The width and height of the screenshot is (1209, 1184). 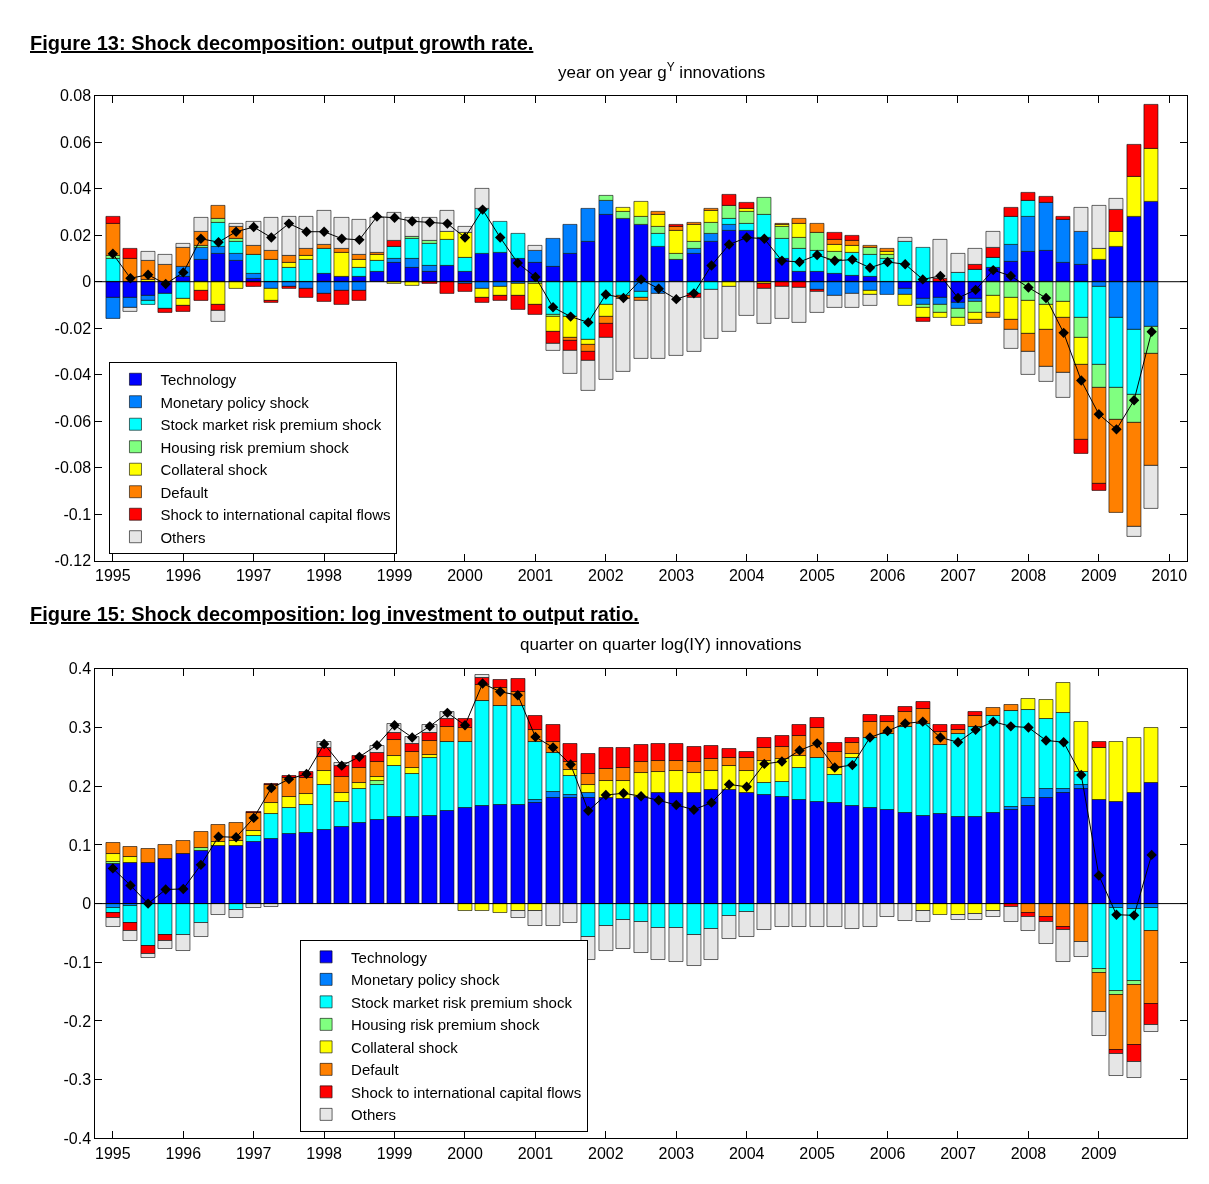 I want to click on y-tick-label: 0.06, so click(x=75, y=142).